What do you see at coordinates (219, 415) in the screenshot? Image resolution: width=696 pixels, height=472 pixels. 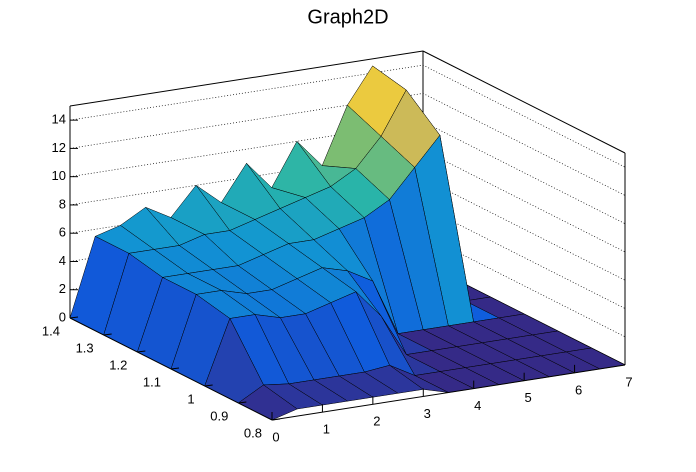 I see `y-tick-label: 0.9` at bounding box center [219, 415].